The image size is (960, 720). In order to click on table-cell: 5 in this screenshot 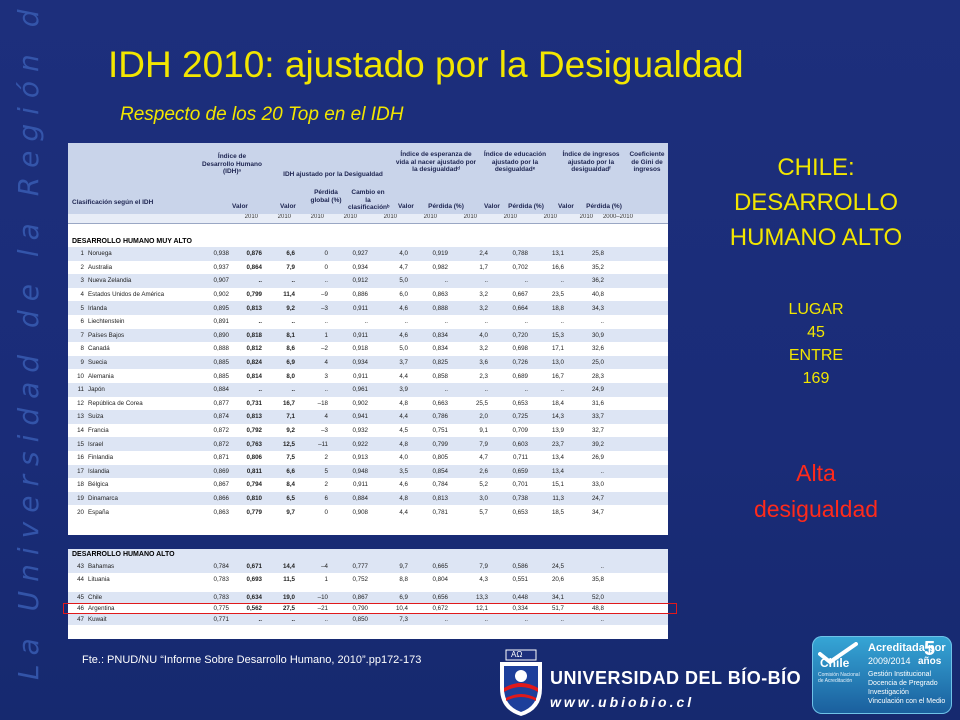, I will do `click(326, 471)`.